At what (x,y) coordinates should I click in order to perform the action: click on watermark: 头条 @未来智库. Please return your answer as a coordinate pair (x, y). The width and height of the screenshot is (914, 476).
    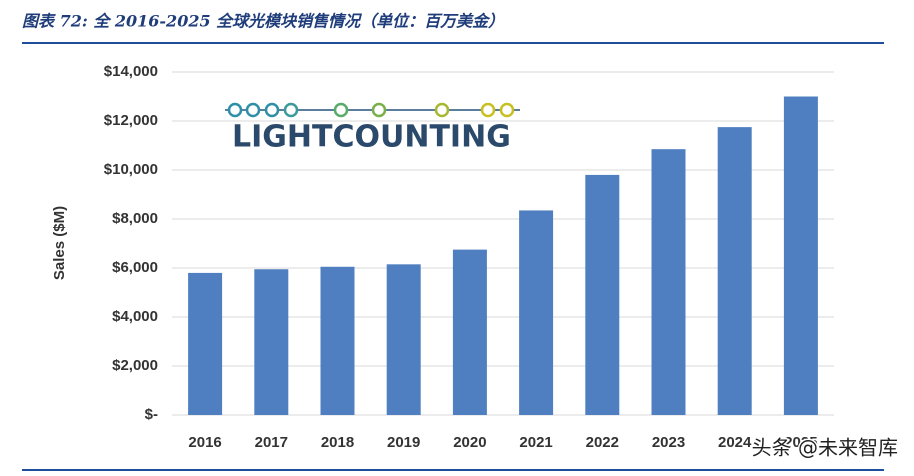
    Looking at the image, I should click on (825, 448).